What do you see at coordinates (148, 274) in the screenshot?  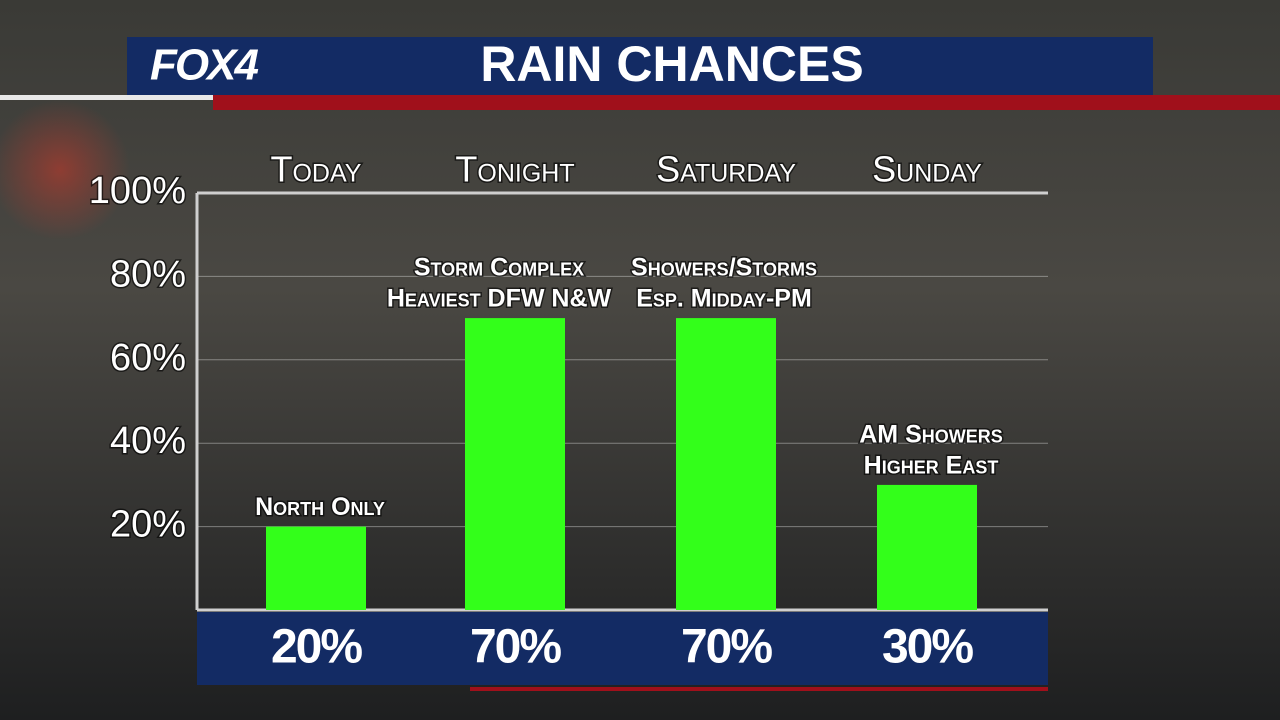 I see `y-tick-label: 80%` at bounding box center [148, 274].